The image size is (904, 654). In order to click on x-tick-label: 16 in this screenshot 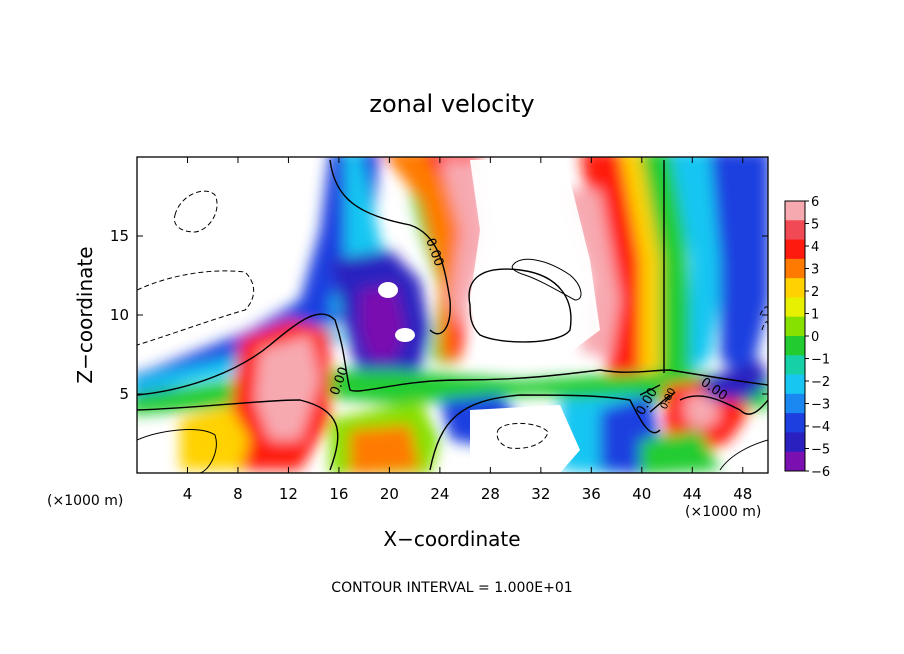, I will do `click(338, 494)`.